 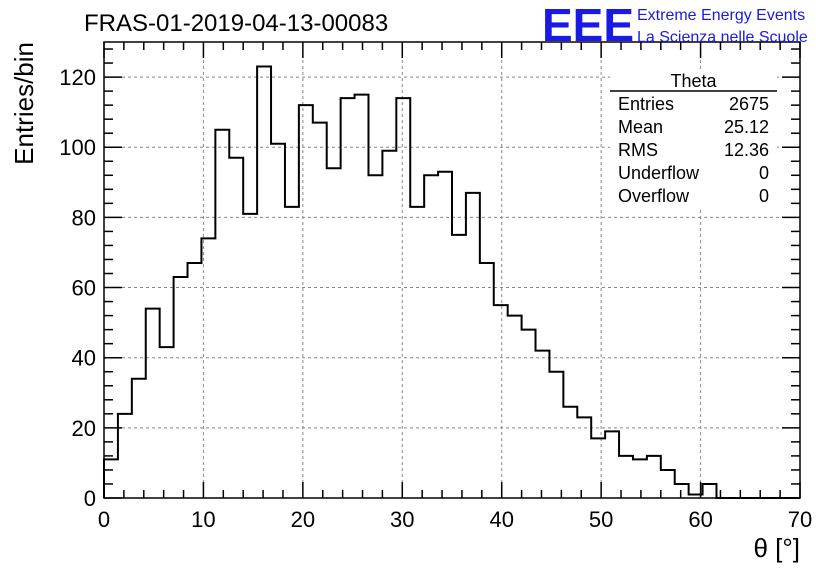 What do you see at coordinates (90, 498) in the screenshot?
I see `y-tick-label: 0` at bounding box center [90, 498].